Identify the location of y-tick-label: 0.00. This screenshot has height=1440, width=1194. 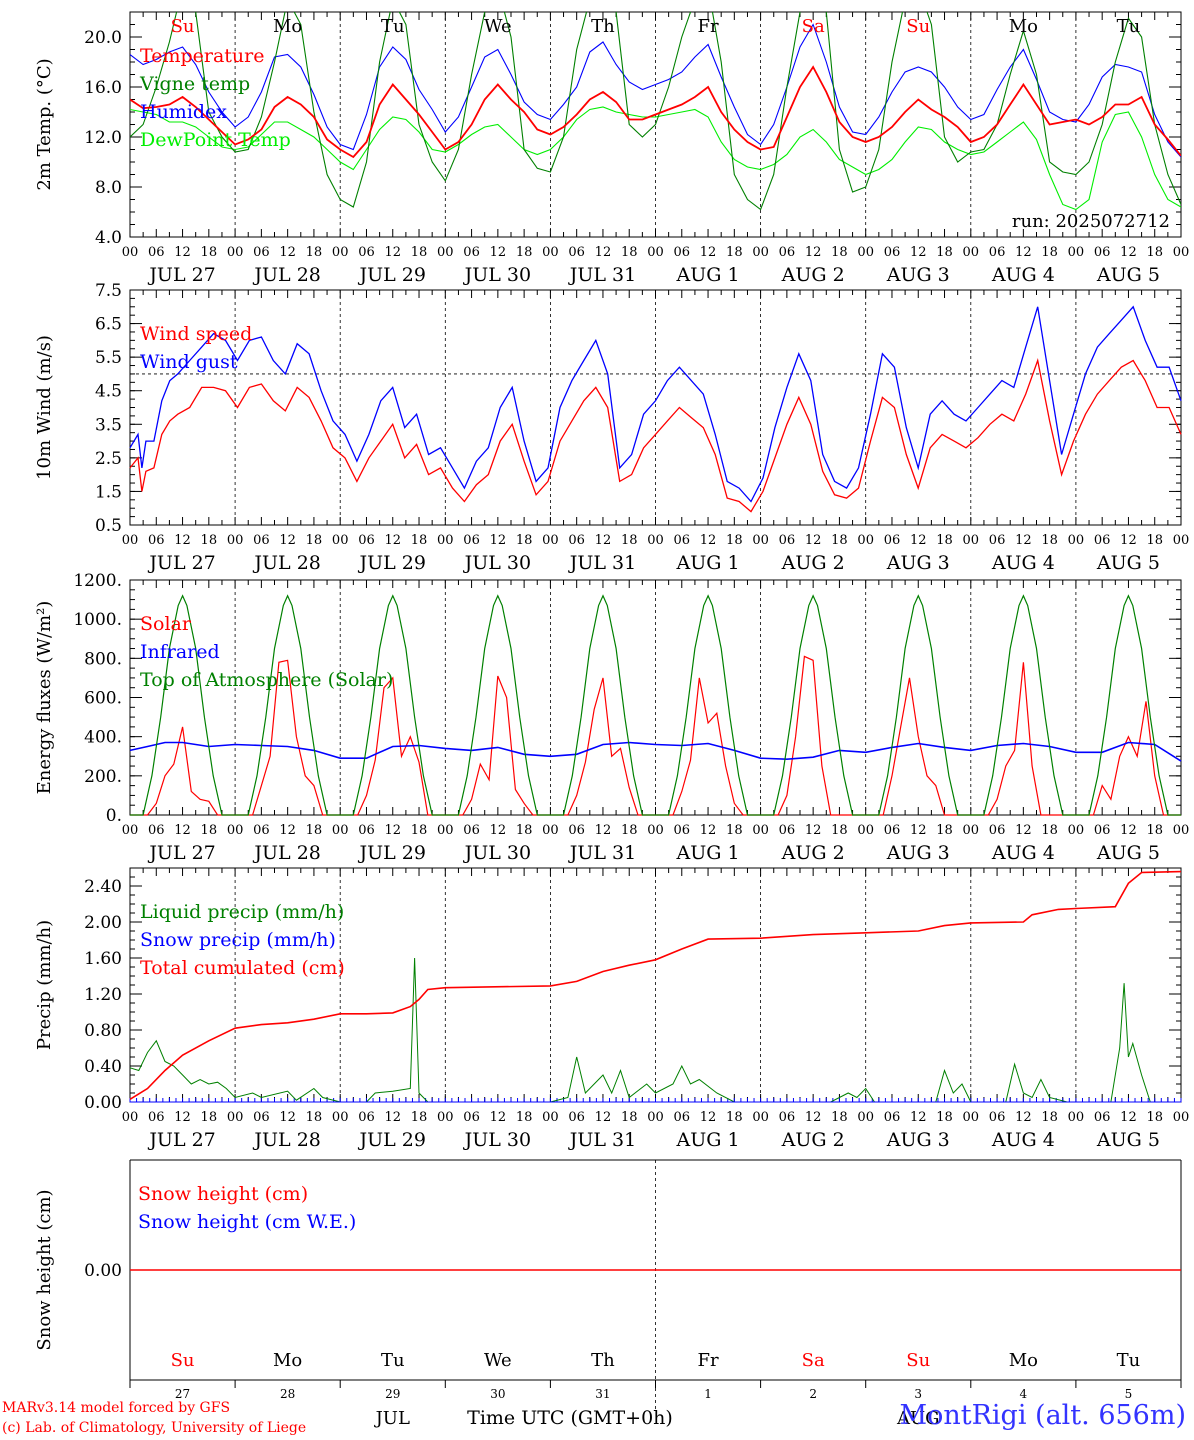
(103, 1271).